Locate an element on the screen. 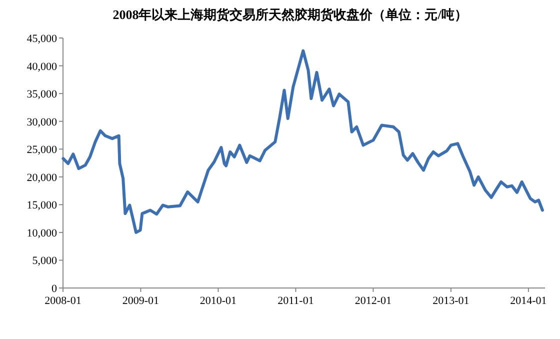 Image resolution: width=560 pixels, height=339 pixels. y-tick-label: 45,000 is located at coordinates (42, 39).